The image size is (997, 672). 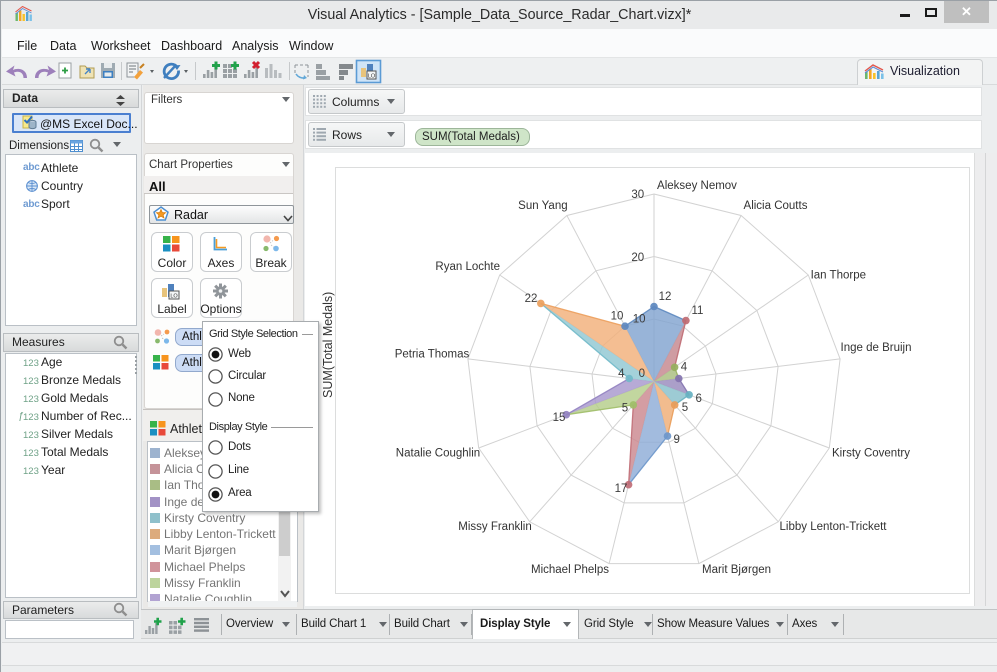 I want to click on svg-text: 6, so click(x=698, y=399).